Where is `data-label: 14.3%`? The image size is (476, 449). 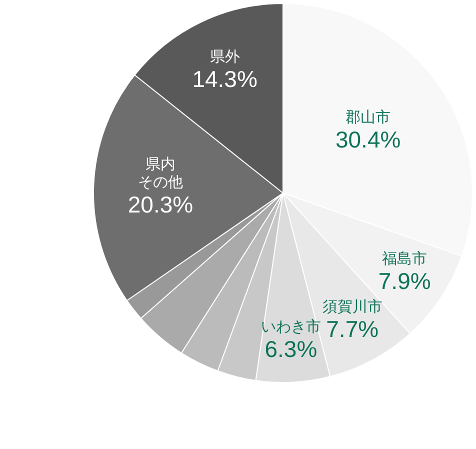 data-label: 14.3% is located at coordinates (225, 79).